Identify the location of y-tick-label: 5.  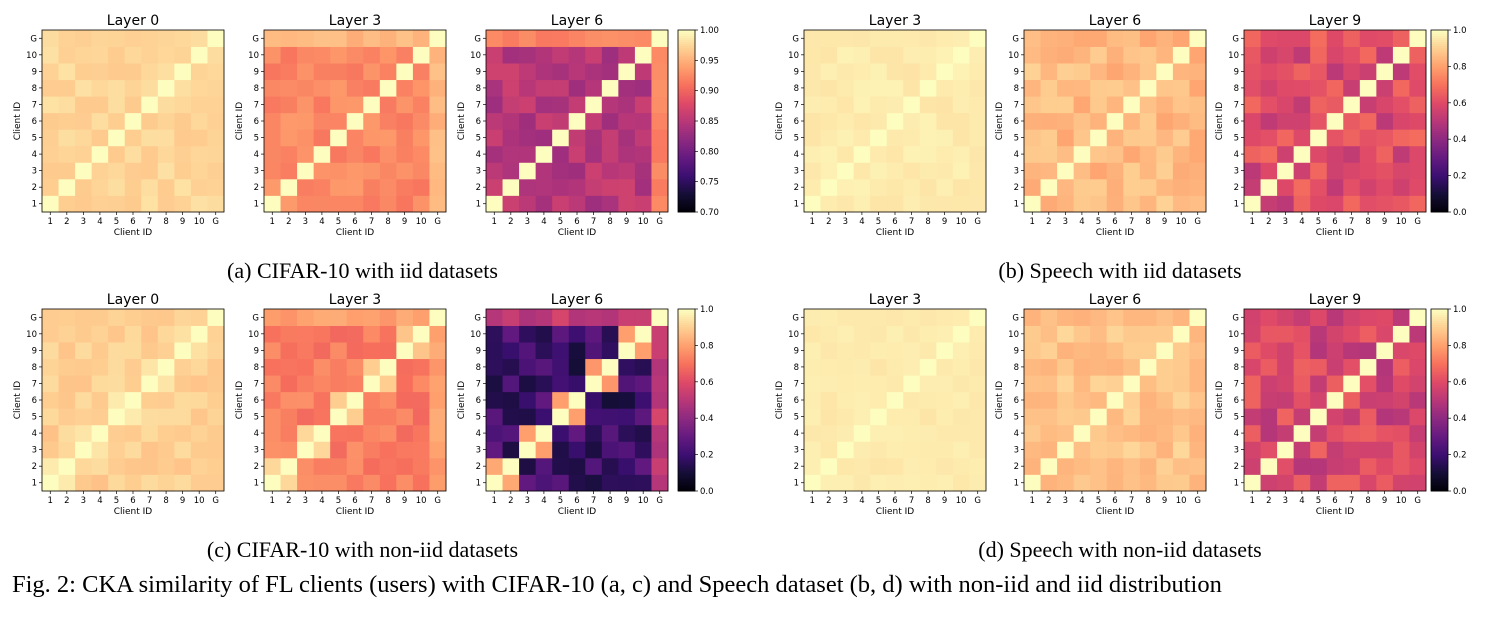
(256, 418).